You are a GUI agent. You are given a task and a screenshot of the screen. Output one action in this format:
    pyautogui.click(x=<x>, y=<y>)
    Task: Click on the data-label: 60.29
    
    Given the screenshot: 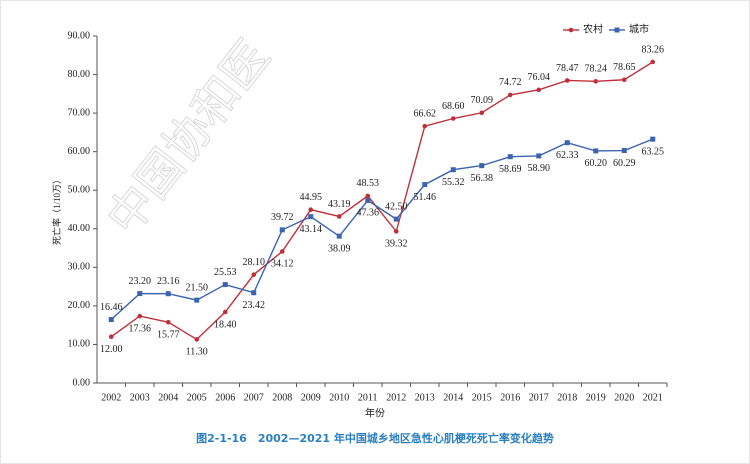 What is the action you would take?
    pyautogui.click(x=624, y=163)
    